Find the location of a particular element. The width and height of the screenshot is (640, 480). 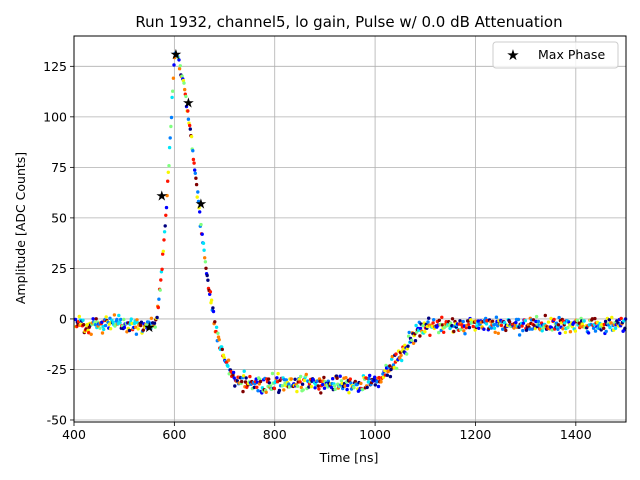

x-tick-label: 600 is located at coordinates (174, 434).